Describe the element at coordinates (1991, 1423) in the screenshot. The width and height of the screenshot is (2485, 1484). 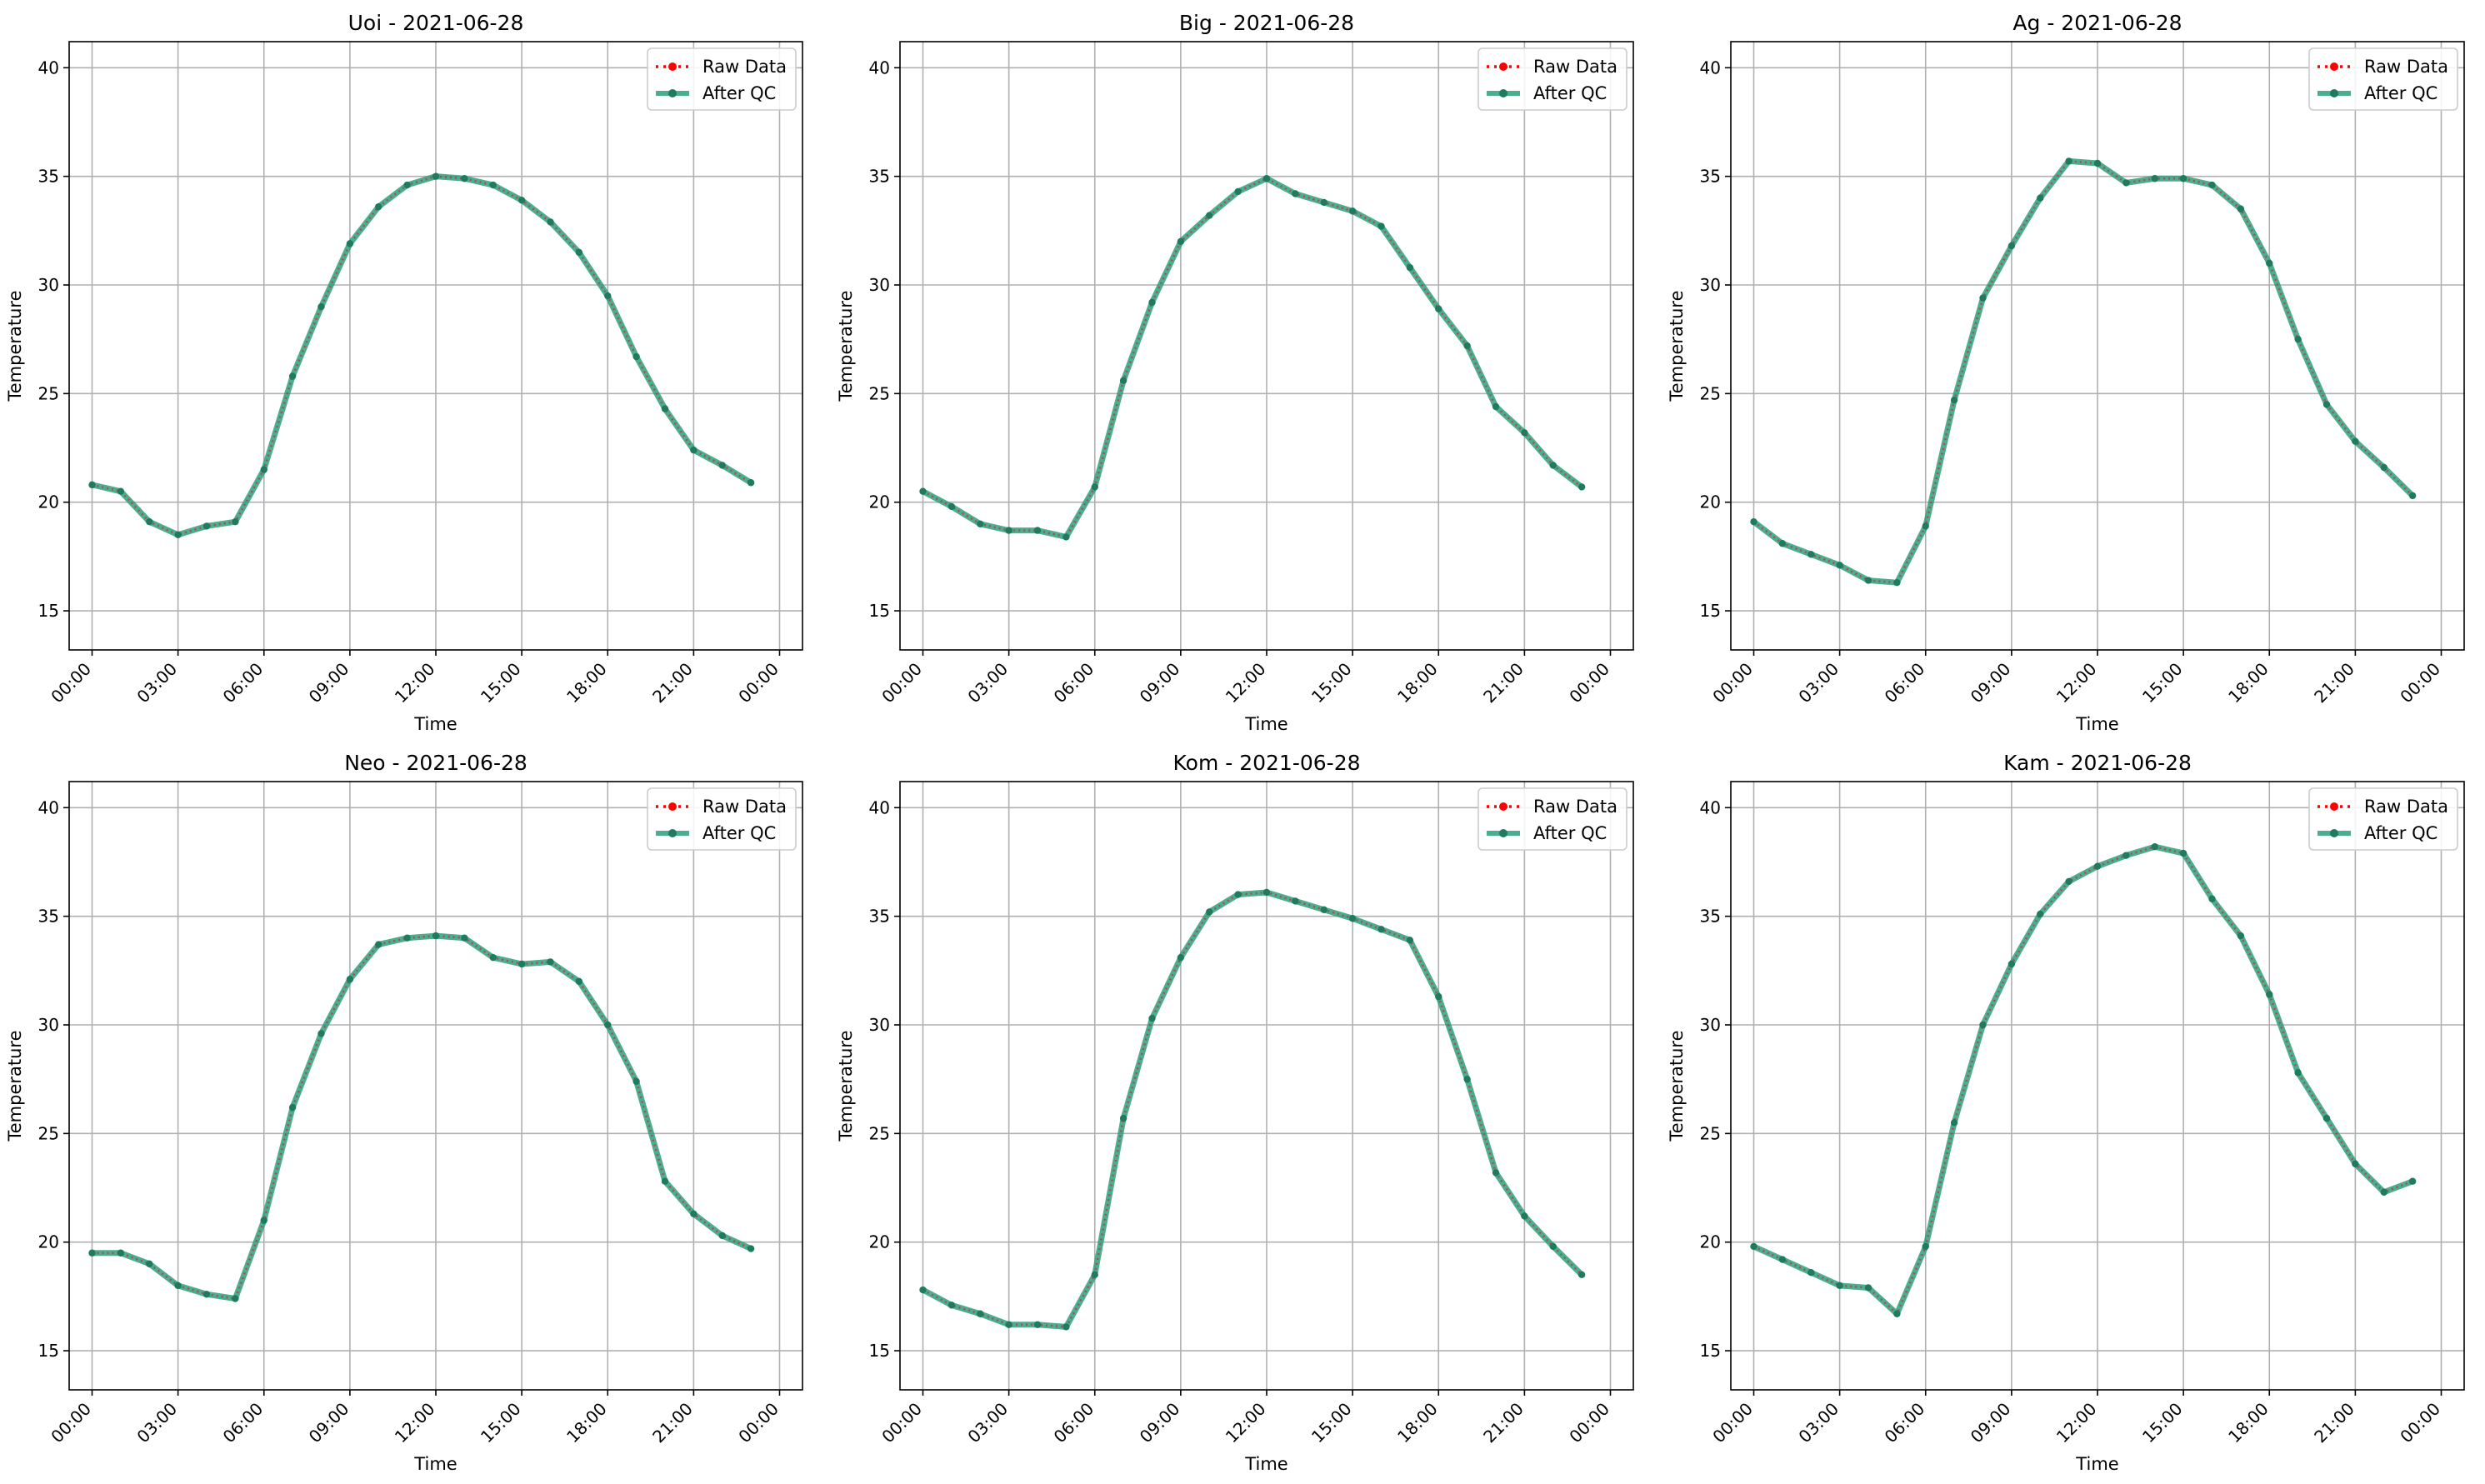
I see `x-tick-label: 09:00` at that location.